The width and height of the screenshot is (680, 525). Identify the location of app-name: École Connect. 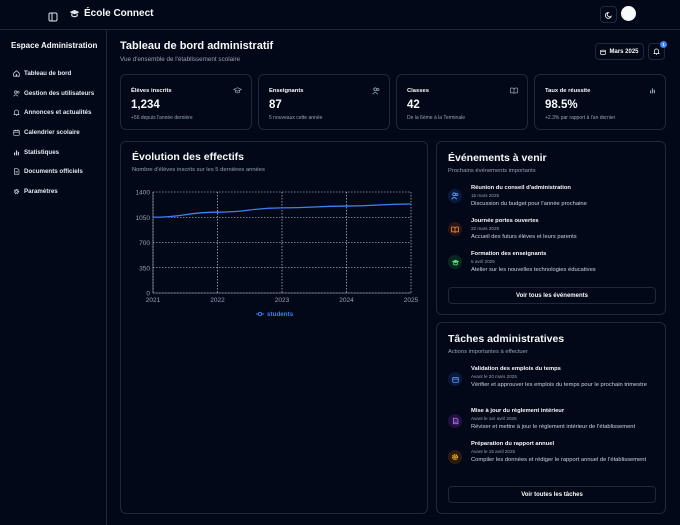
(119, 13).